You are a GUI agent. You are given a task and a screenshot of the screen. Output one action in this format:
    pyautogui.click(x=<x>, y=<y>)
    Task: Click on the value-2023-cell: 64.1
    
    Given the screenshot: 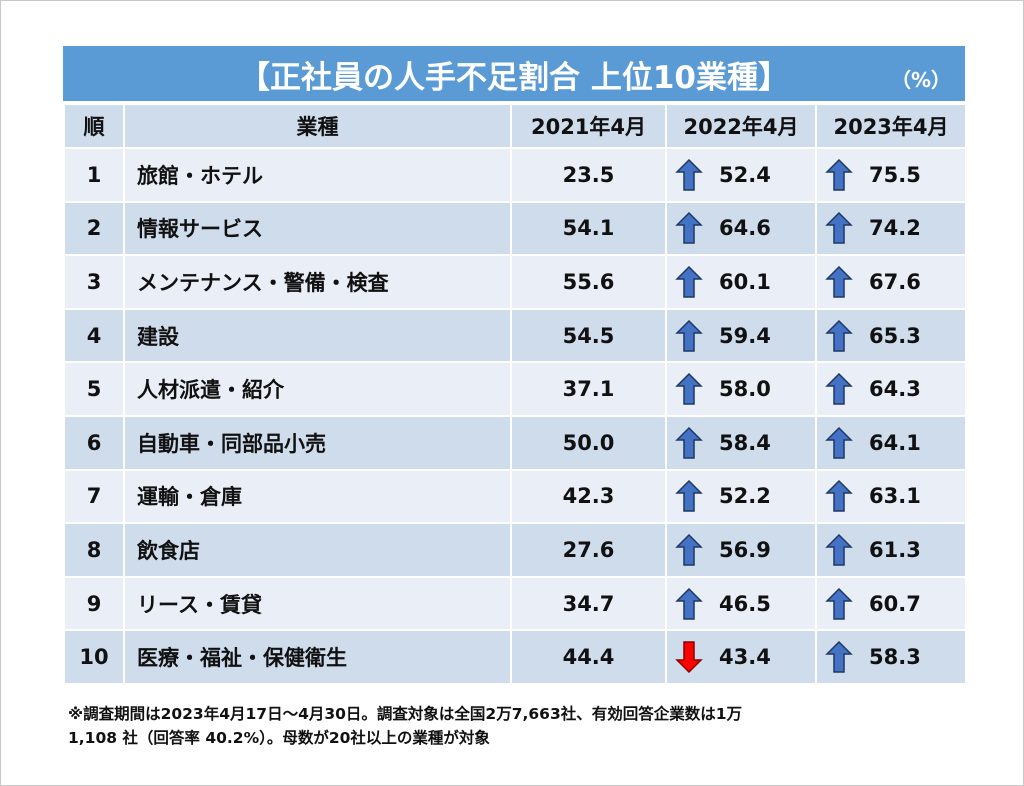 What is the action you would take?
    pyautogui.click(x=891, y=442)
    